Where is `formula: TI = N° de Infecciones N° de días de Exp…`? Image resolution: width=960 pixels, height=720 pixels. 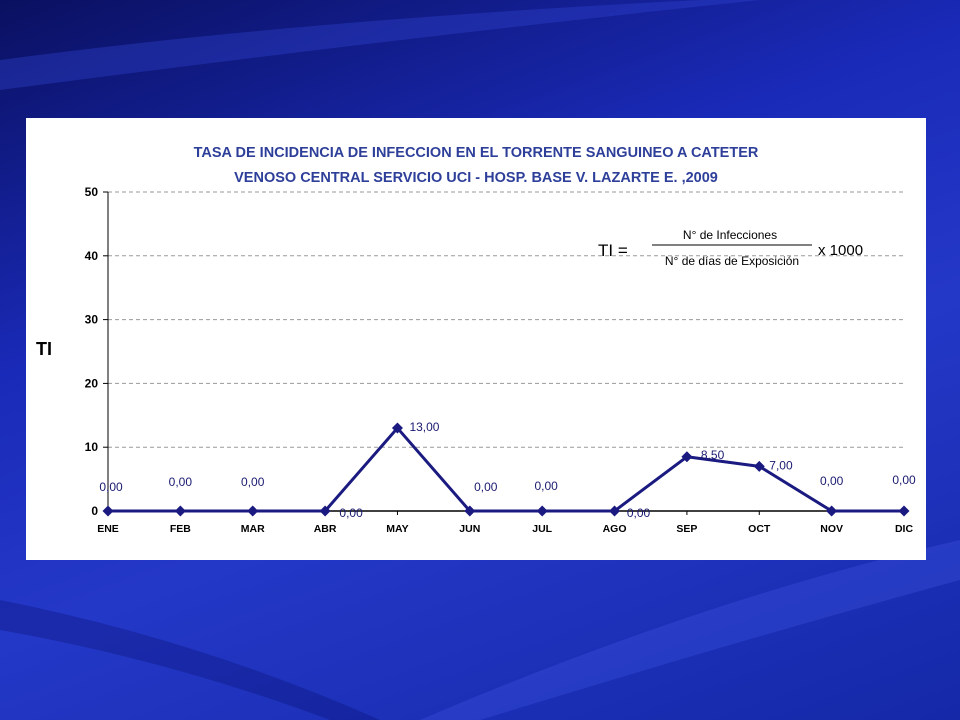 formula: TI = N° de Infecciones N° de días de Exp… is located at coordinates (730, 248).